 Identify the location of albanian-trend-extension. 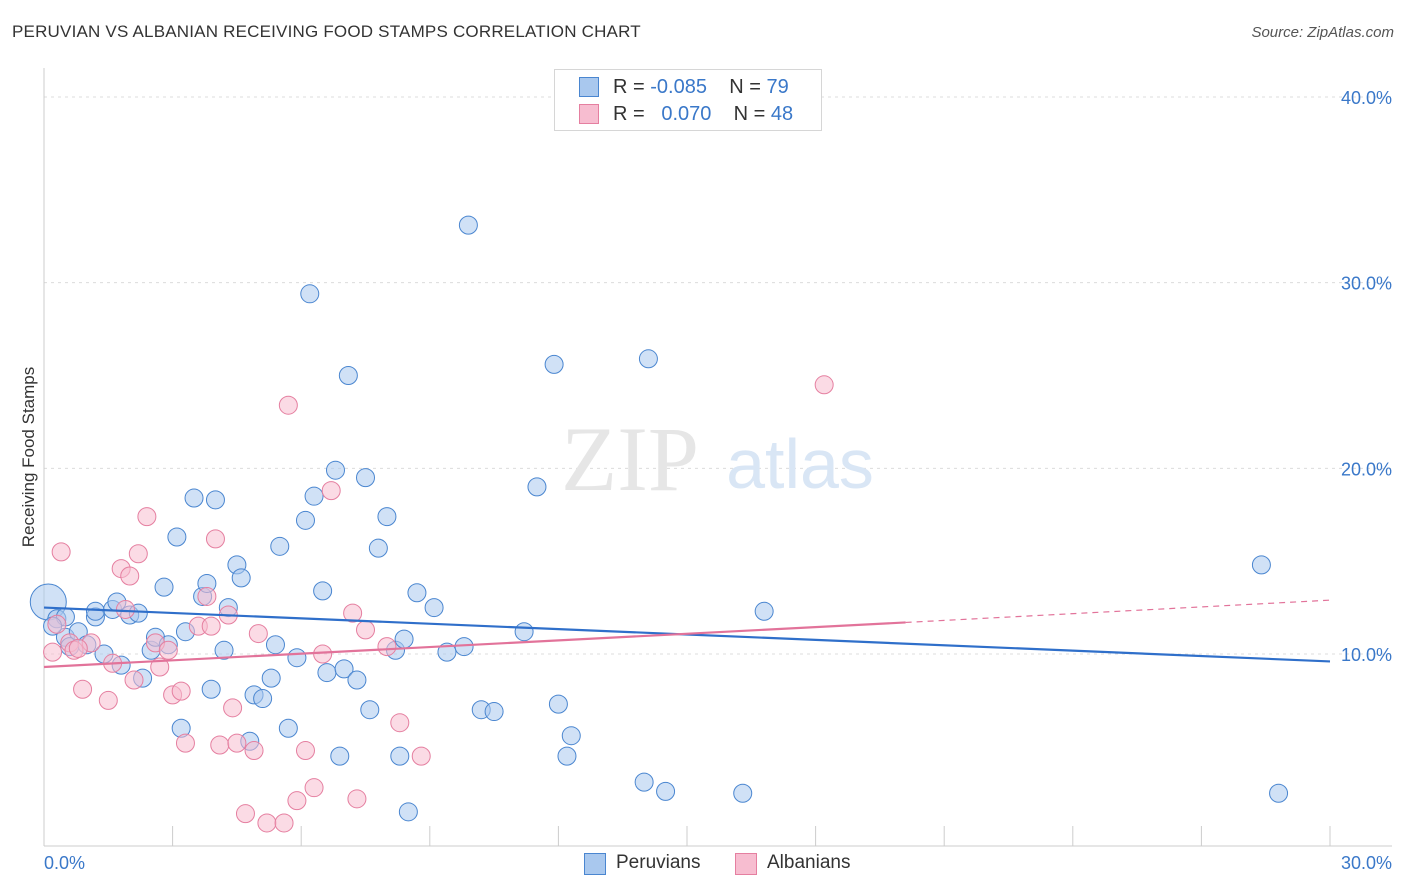
(1118, 611).